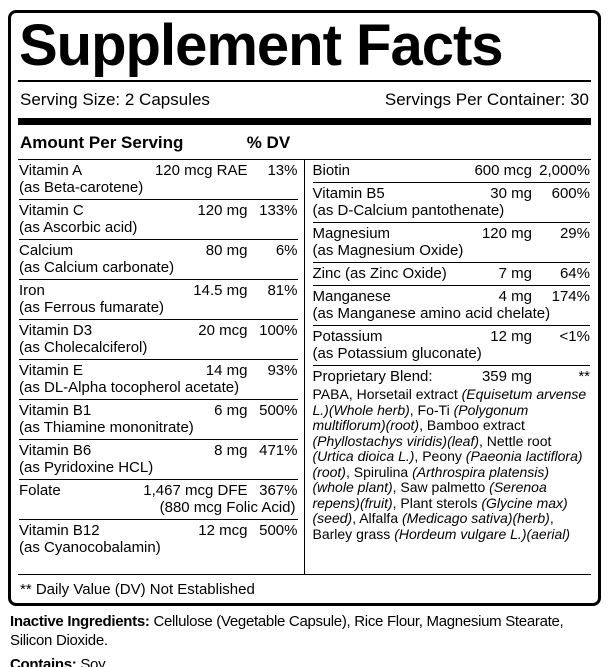 Image resolution: width=609 pixels, height=667 pixels. I want to click on nutrient-main: Vitamin D3 20 mcg 100%, so click(158, 330).